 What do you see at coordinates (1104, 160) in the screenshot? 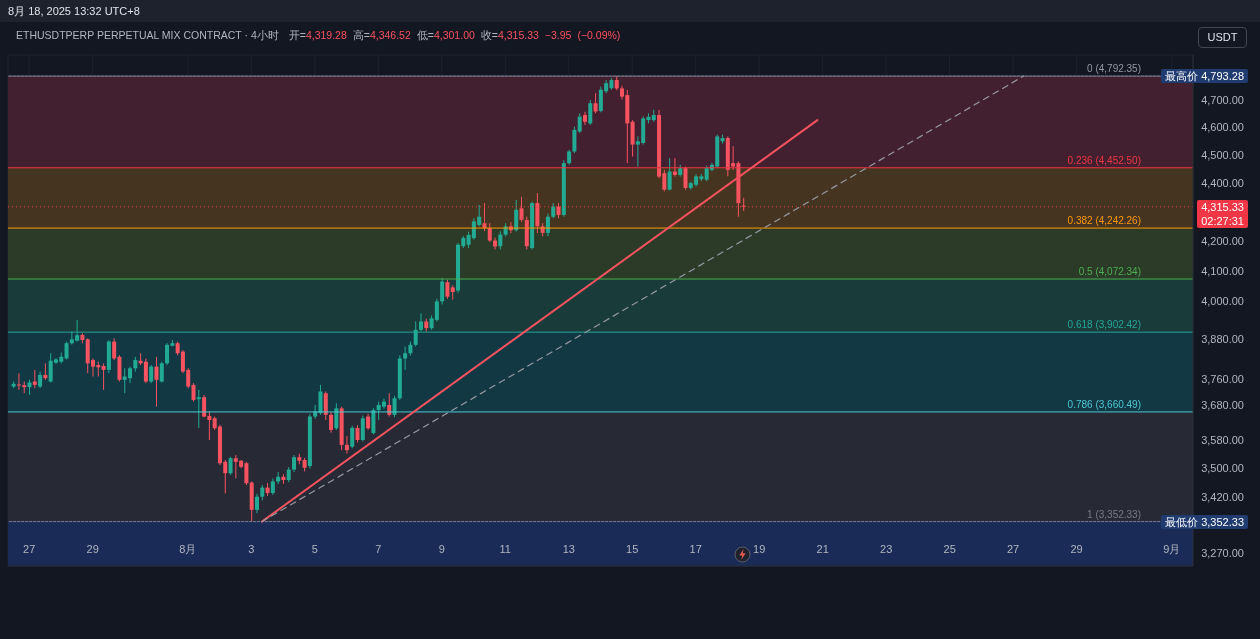
I see `ref-line-label: 0.236 (4,452.50)` at bounding box center [1104, 160].